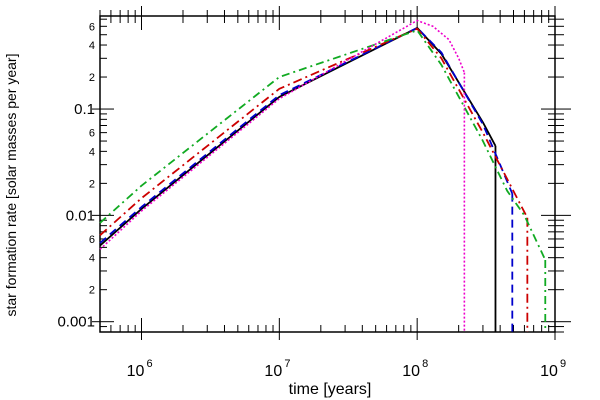  I want to click on x-axis-label: time [years], so click(330, 389).